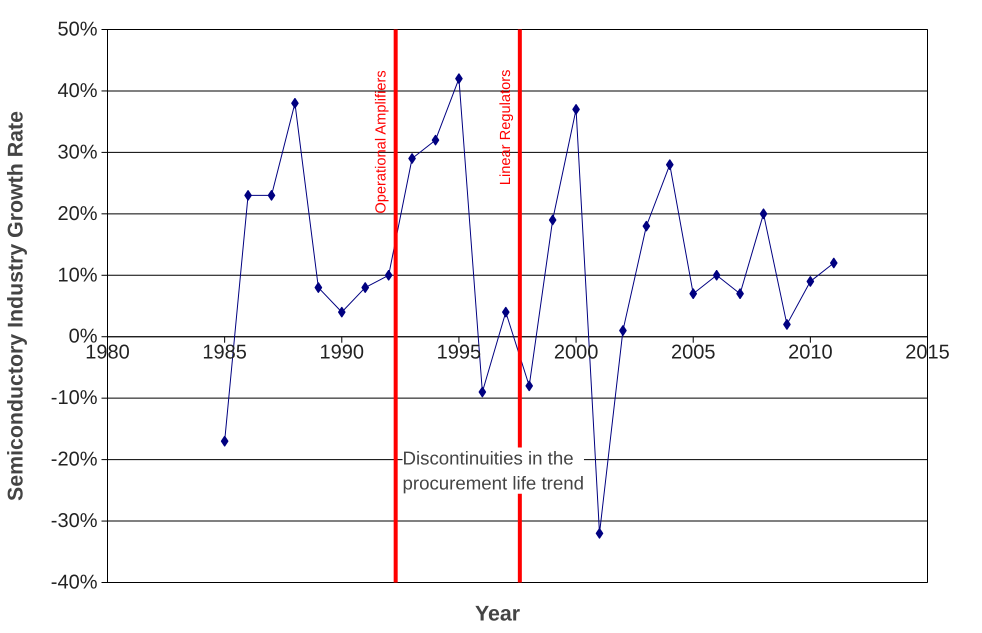 The image size is (982, 633). What do you see at coordinates (77, 91) in the screenshot?
I see `y-tick-label: 40%` at bounding box center [77, 91].